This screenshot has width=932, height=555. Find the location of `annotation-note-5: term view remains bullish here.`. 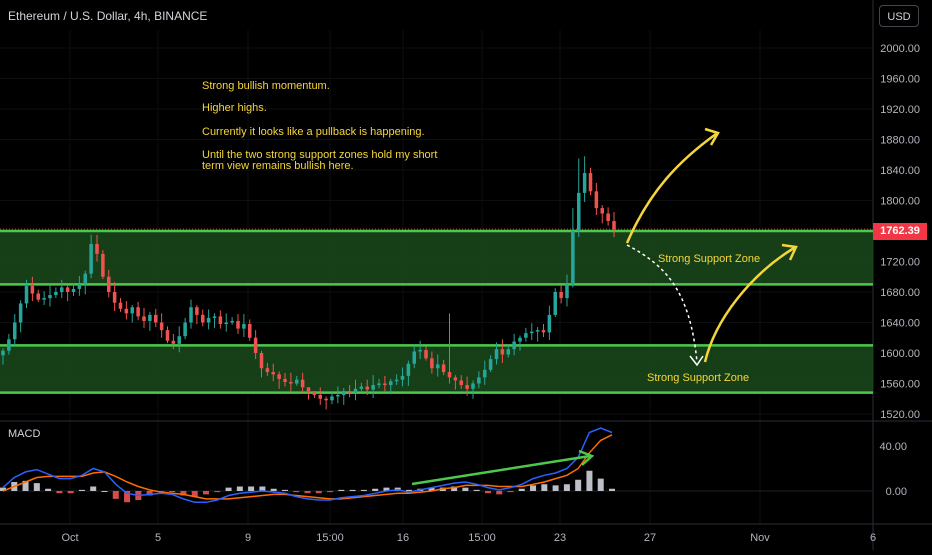

annotation-note-5: term view remains bullish here. is located at coordinates (278, 166).